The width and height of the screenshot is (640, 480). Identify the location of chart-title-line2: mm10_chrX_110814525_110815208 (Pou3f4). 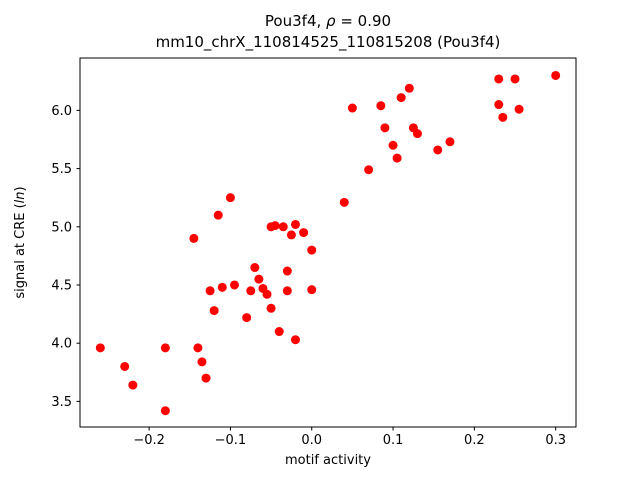
(328, 42).